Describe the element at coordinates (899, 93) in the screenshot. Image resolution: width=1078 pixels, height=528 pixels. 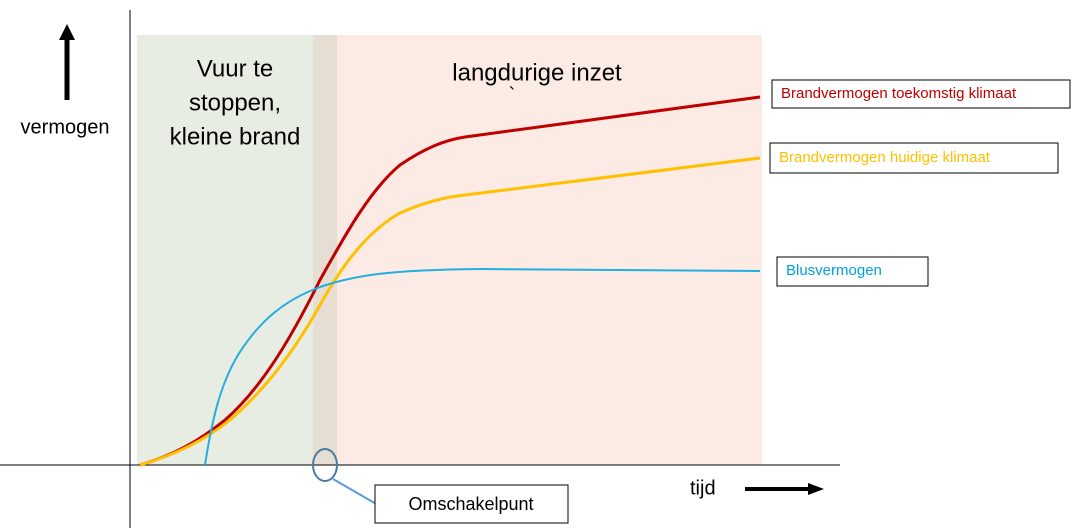
I see `legend-label: Brandvermogen toekomstig klimaat` at that location.